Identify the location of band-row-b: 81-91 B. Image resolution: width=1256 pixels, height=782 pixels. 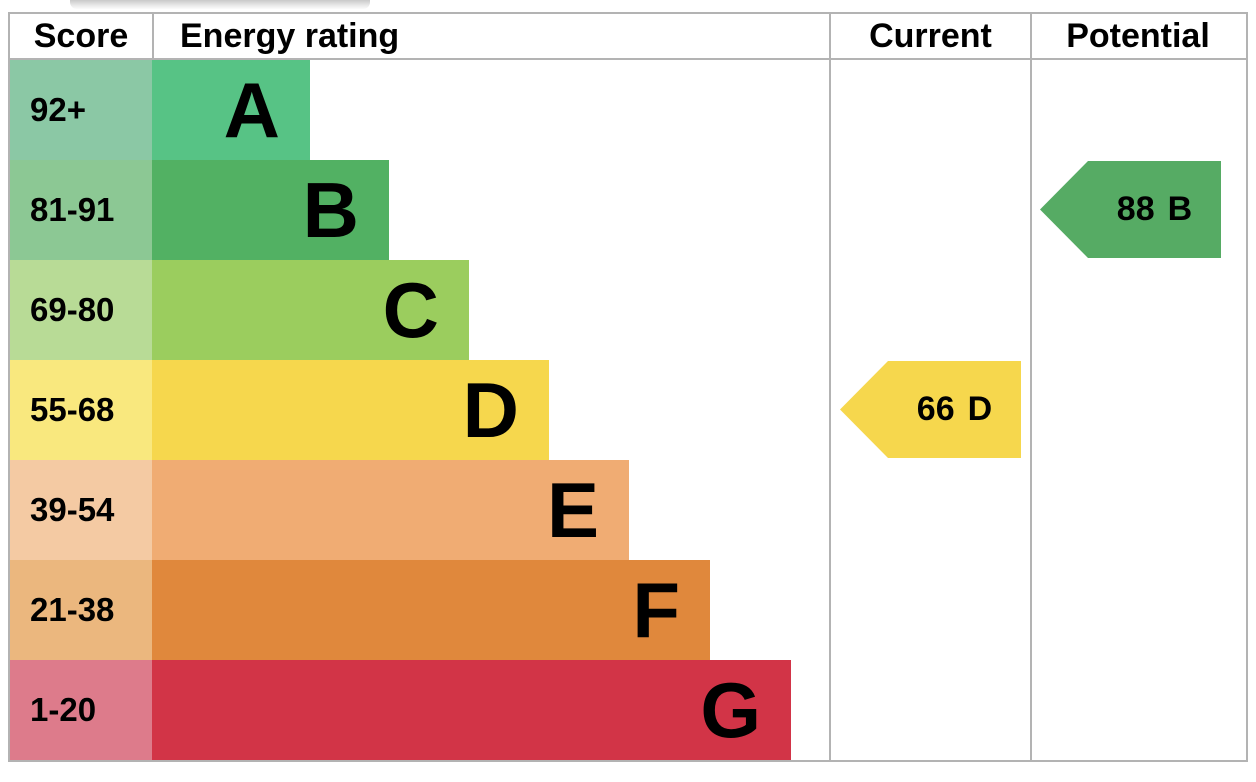
(418, 210).